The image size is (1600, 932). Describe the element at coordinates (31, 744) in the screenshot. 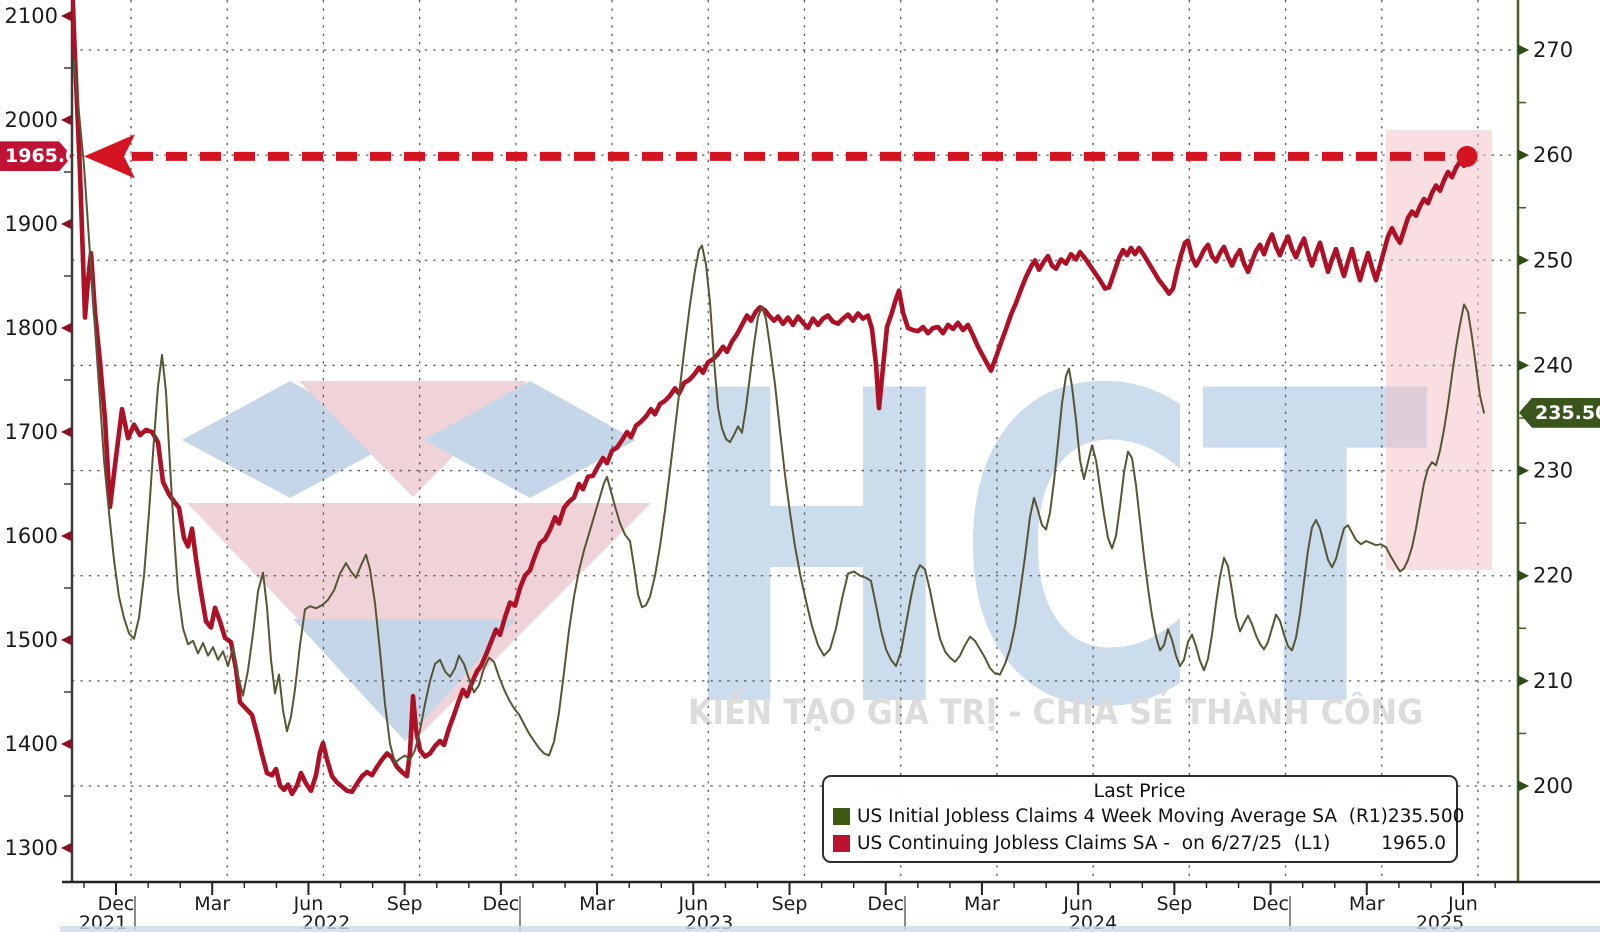

I see `left-axis-tick-label: 1400` at that location.